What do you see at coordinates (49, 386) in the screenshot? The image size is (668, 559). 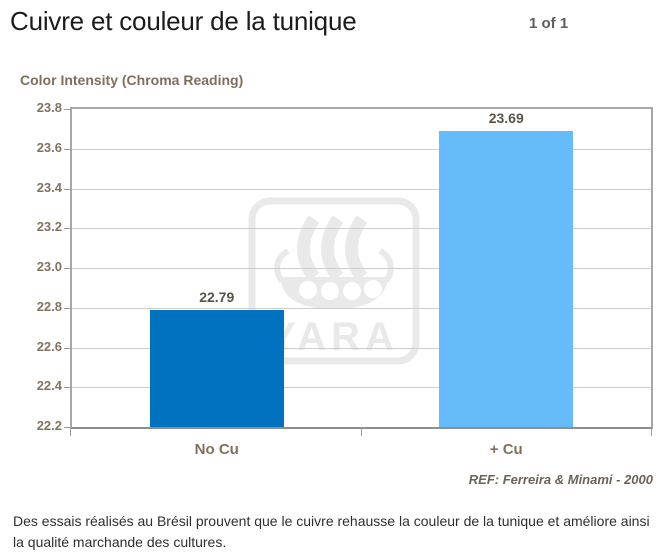 I see `y-tick-label: 22.4` at bounding box center [49, 386].